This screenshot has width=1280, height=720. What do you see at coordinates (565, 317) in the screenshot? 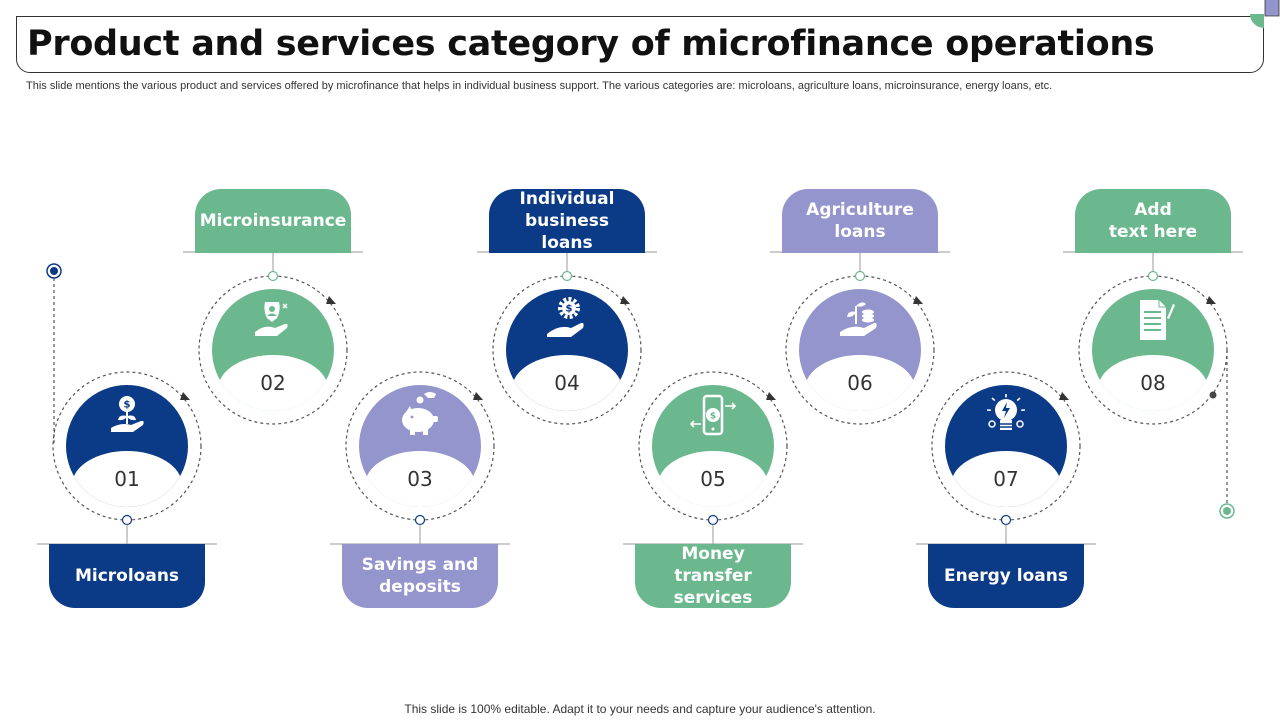
I see `gear-dollar-hand-icon: $` at bounding box center [565, 317].